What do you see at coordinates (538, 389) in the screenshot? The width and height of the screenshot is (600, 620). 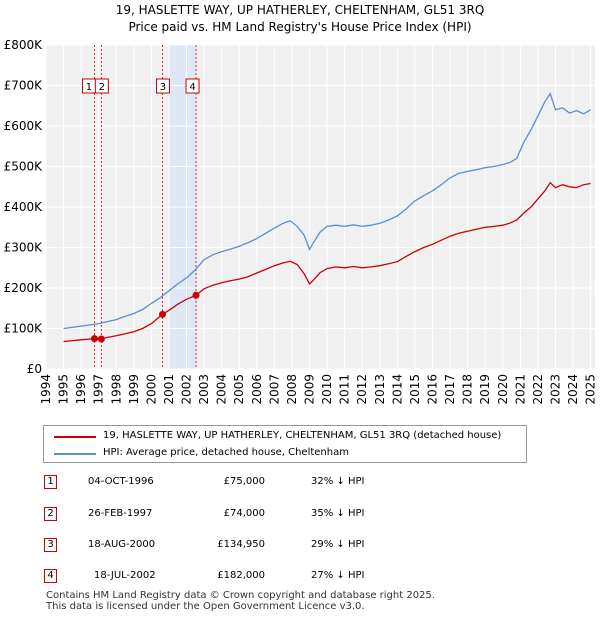 I see `x-tick-label: 2022` at bounding box center [538, 389].